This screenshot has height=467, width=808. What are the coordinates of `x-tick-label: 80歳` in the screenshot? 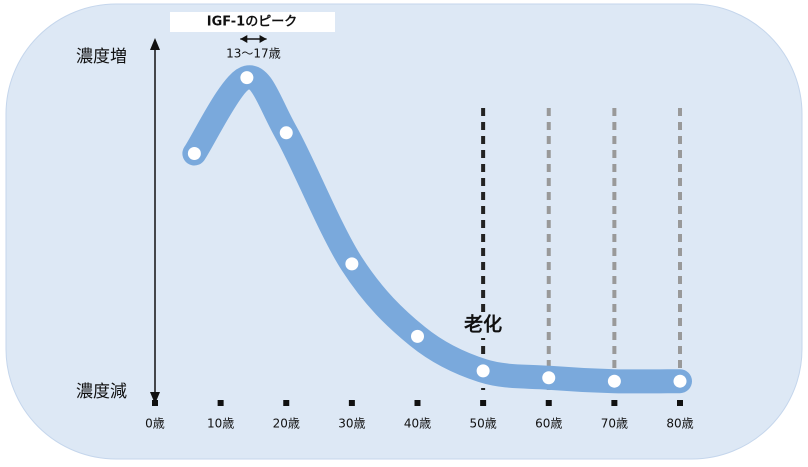 It's located at (679, 424).